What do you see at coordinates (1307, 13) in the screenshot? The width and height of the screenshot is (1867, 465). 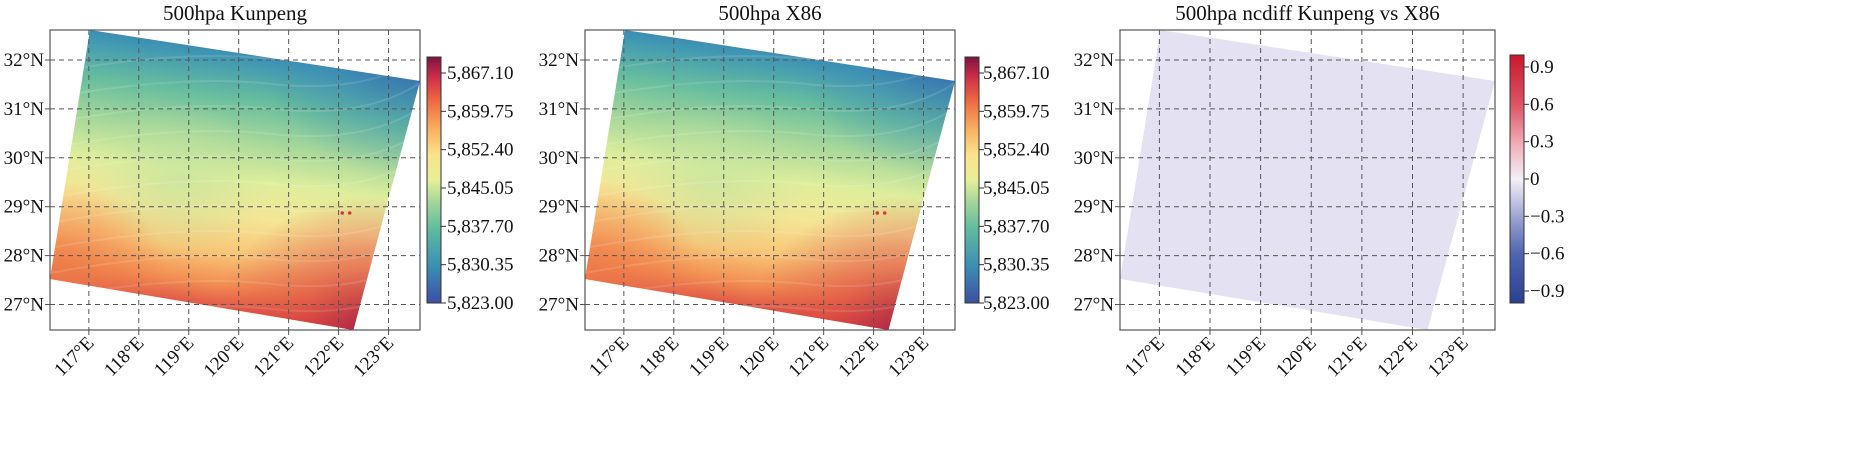 I see `panel-title: 500hpa ncdiff Kunpeng vs X86` at bounding box center [1307, 13].